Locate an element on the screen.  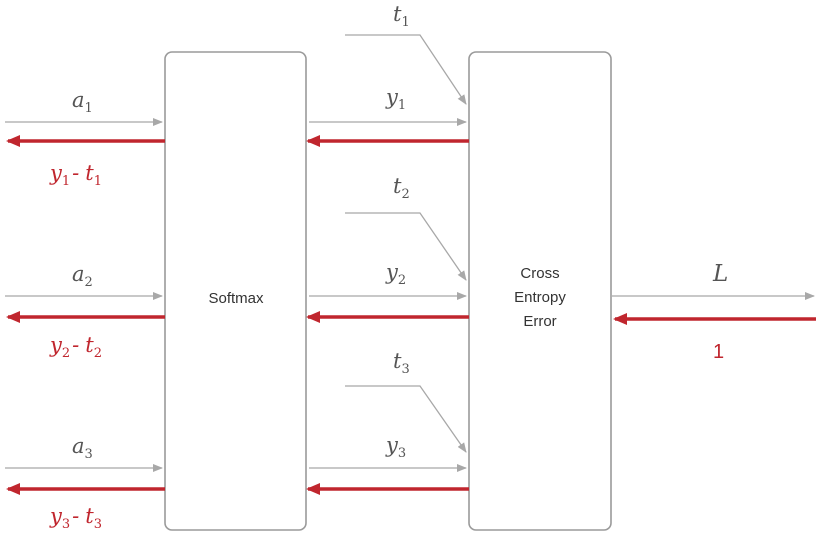
input-label-a1: a1 is located at coordinates (82, 102).